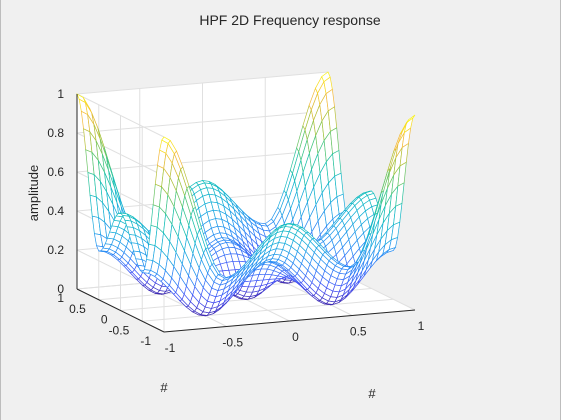 The image size is (561, 420). Describe the element at coordinates (77, 309) in the screenshot. I see `x-tick-label: 0.5` at that location.